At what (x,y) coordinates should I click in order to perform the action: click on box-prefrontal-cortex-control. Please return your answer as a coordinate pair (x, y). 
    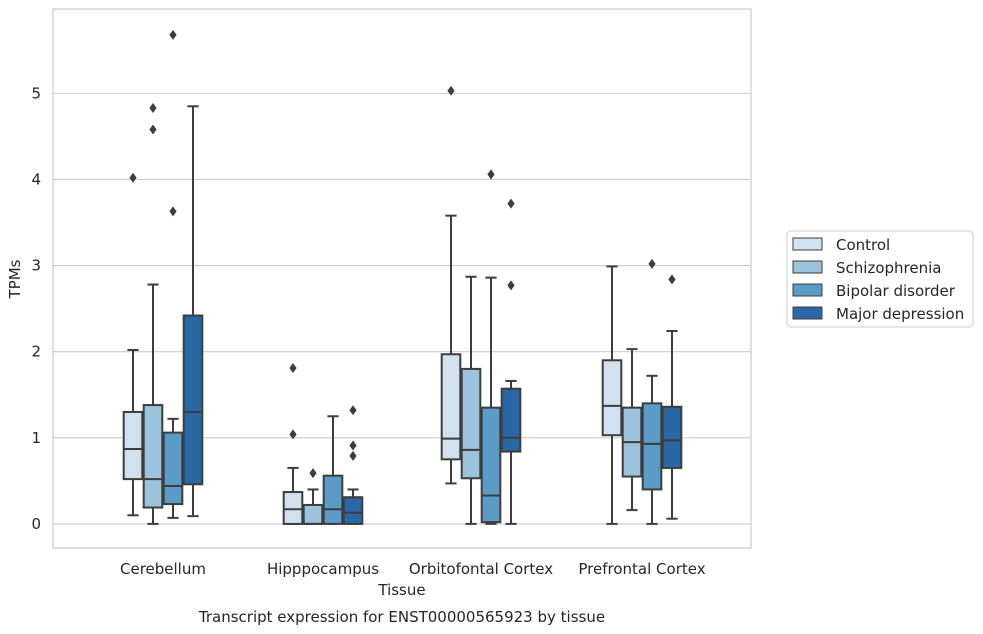
    Looking at the image, I should click on (612, 395).